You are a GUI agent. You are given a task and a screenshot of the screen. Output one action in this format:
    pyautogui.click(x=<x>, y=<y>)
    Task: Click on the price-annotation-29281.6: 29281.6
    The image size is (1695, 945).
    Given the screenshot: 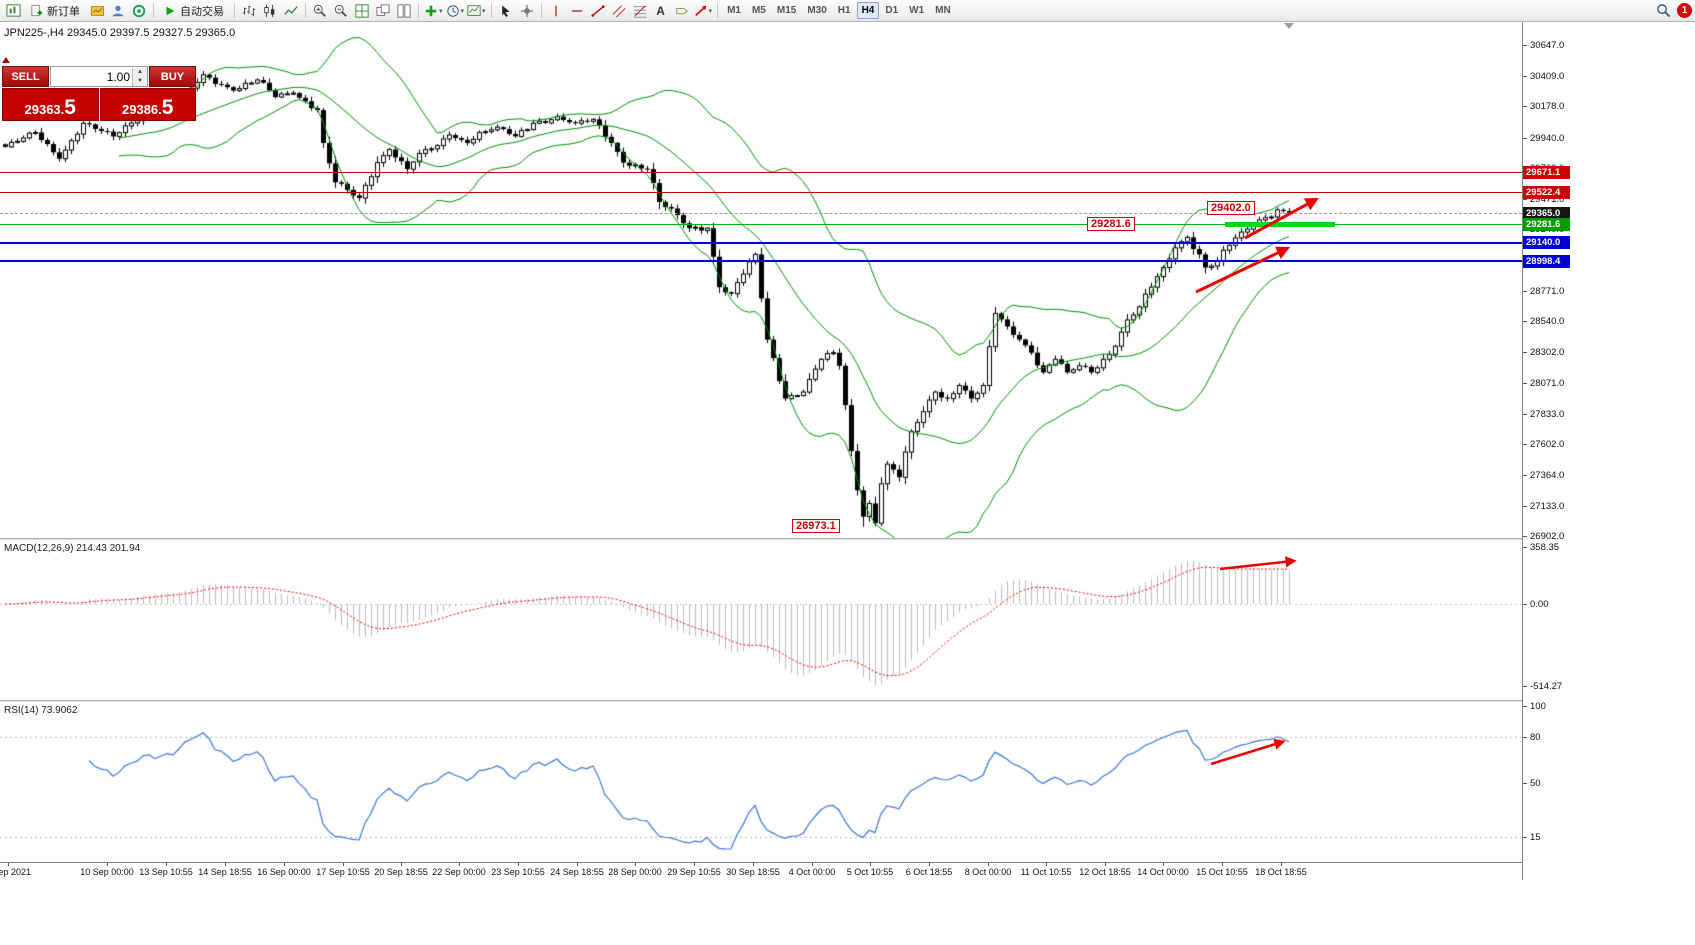 What is the action you would take?
    pyautogui.click(x=1111, y=224)
    